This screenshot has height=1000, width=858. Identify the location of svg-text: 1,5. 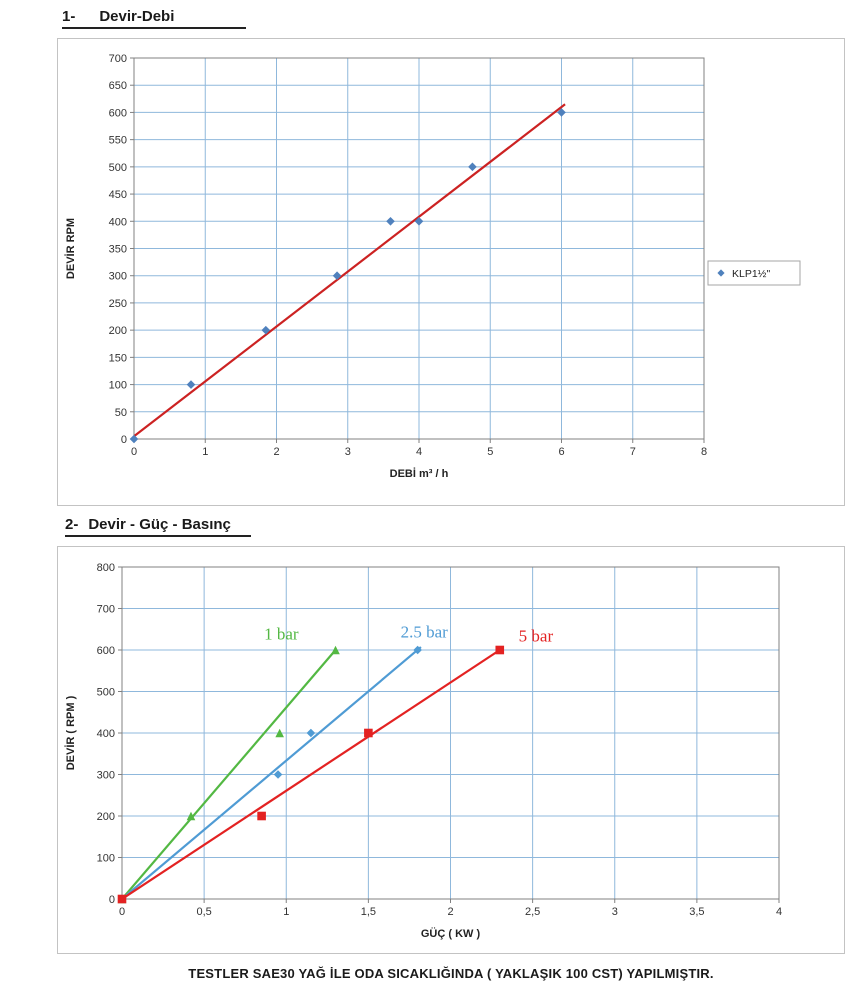
(368, 912).